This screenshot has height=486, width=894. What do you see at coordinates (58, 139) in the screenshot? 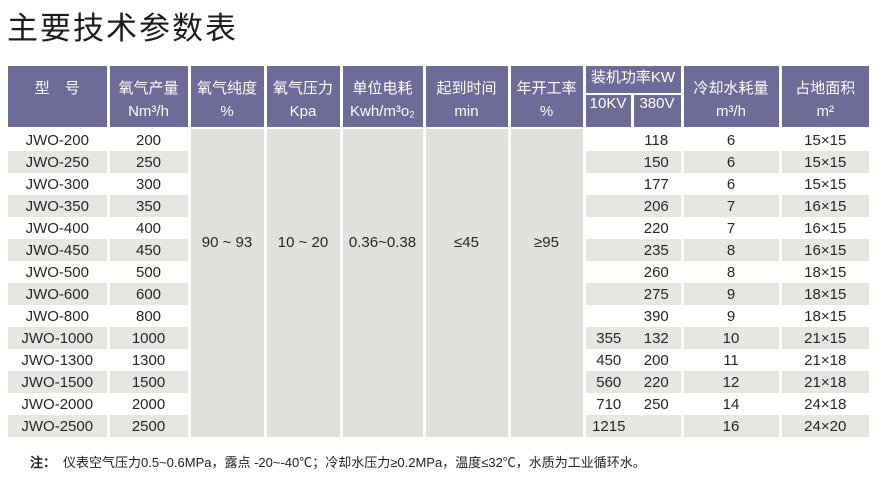
I see `cell-model: JWO-200` at bounding box center [58, 139].